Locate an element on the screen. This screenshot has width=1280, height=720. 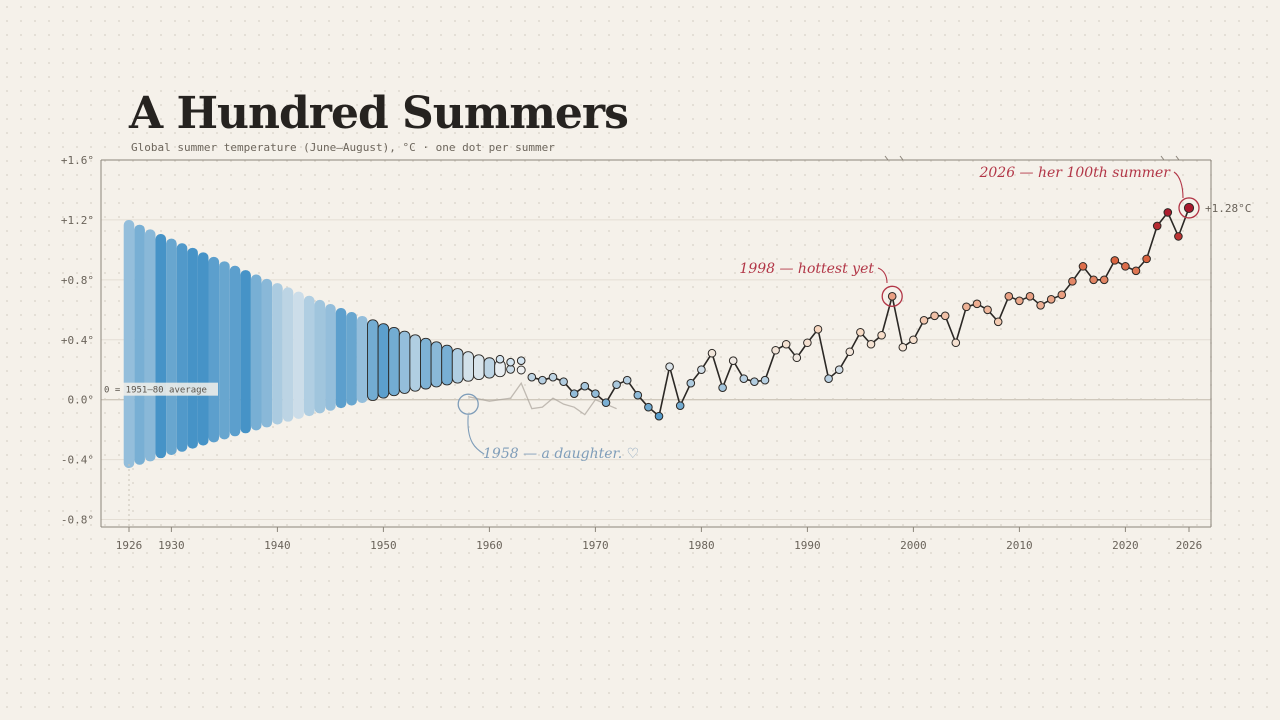
ghost-line is located at coordinates (542, 398).